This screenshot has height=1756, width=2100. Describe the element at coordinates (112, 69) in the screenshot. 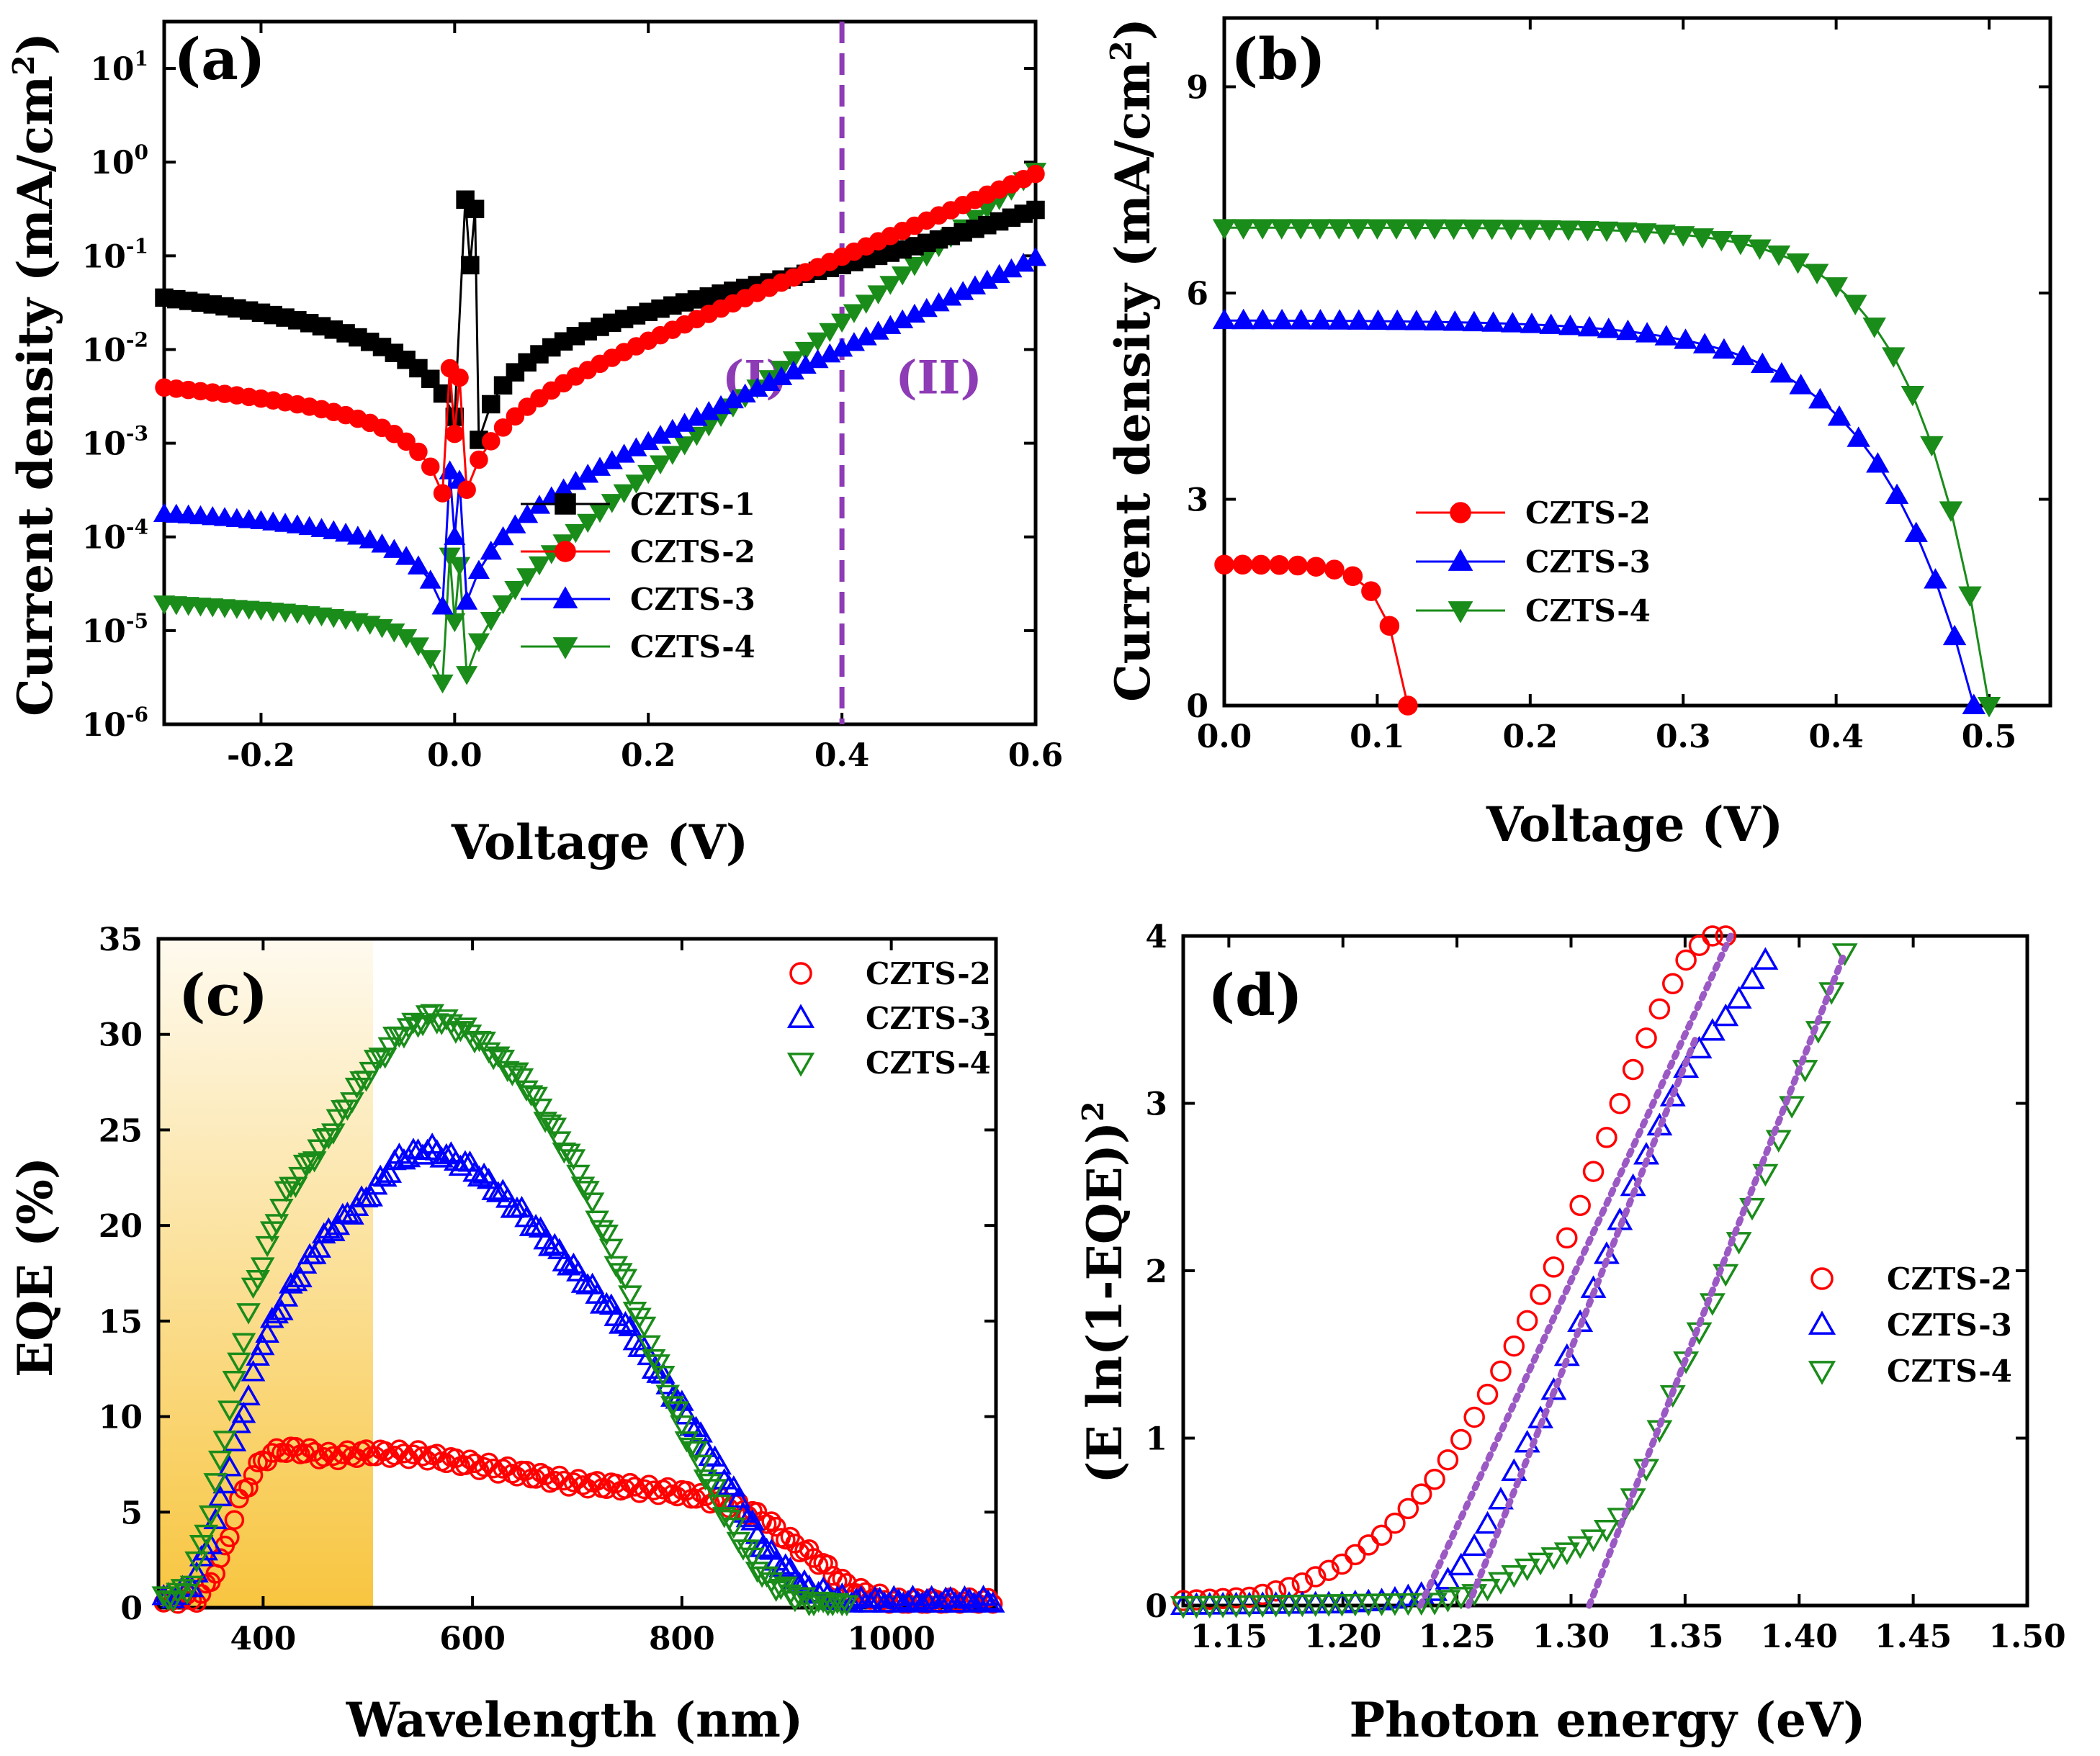

I see `y-tick-base: 10` at that location.